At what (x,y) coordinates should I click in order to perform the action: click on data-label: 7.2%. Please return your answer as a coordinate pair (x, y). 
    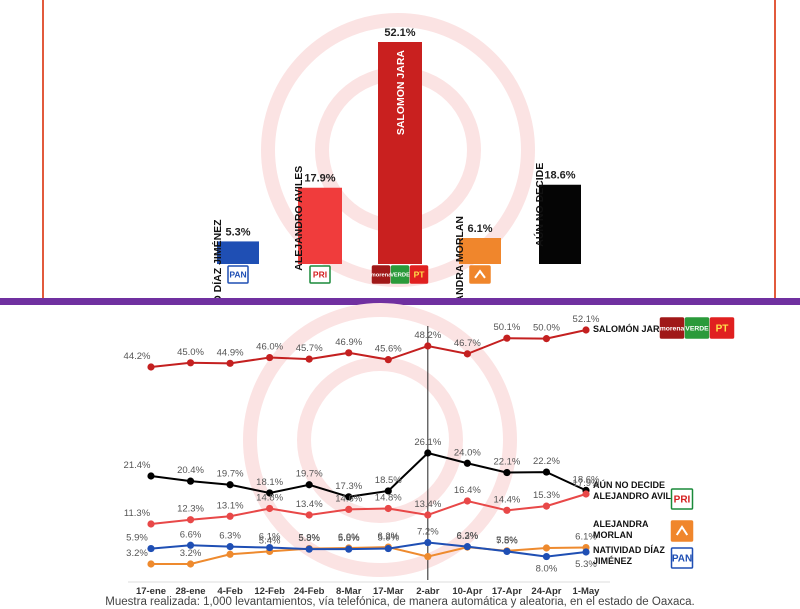
    Looking at the image, I should click on (428, 532).